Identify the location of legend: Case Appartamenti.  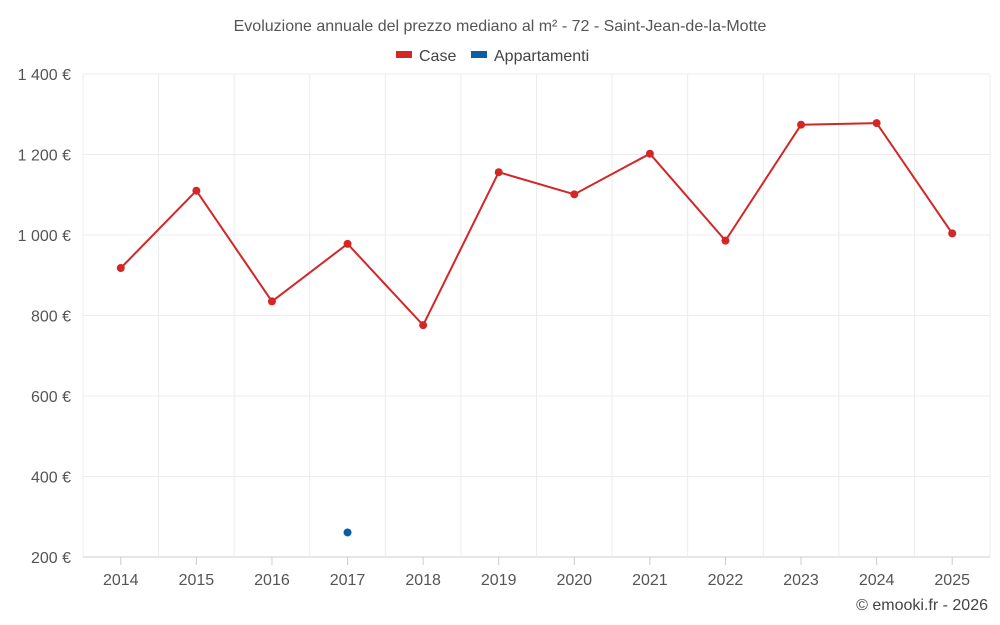
(492, 56).